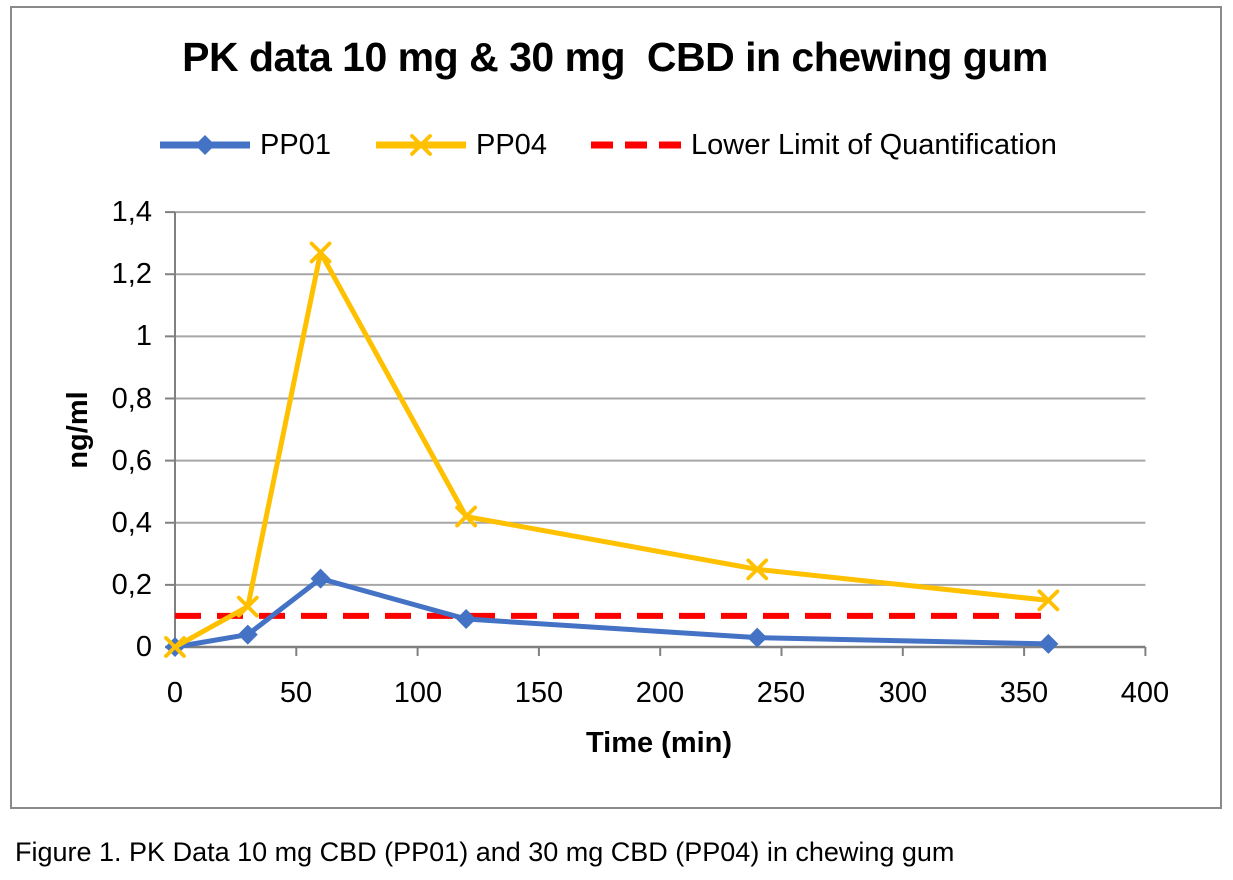 Image resolution: width=1233 pixels, height=880 pixels. Describe the element at coordinates (131, 274) in the screenshot. I see `y-tick-label: 1,2` at that location.